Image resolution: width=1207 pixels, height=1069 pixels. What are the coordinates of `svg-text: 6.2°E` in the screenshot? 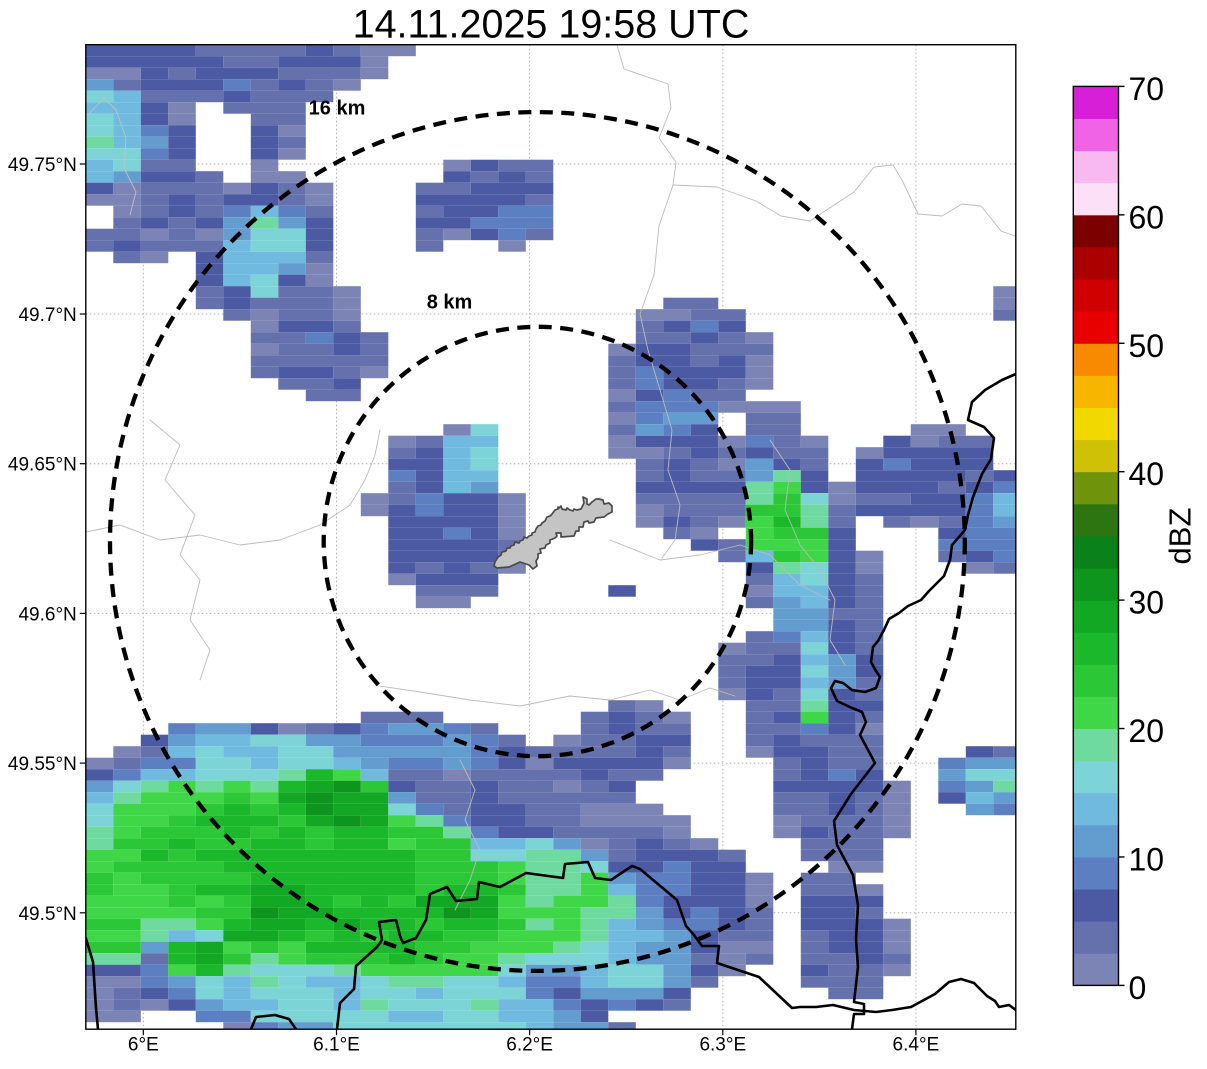 It's located at (529, 1045).